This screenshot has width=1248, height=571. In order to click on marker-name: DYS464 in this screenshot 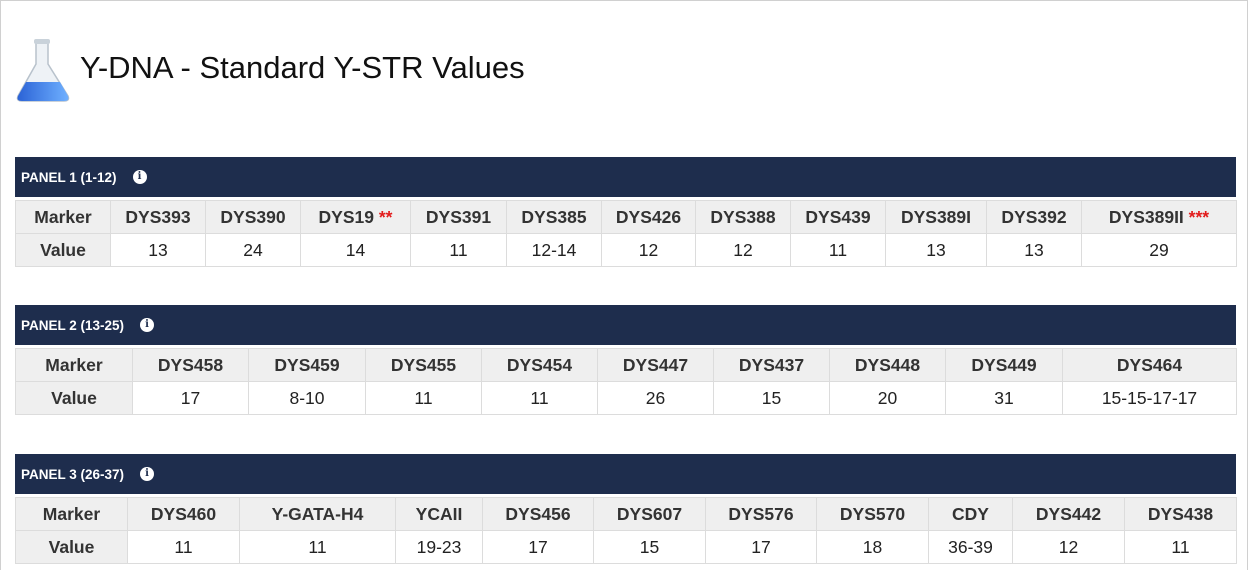, I will do `click(1149, 364)`.